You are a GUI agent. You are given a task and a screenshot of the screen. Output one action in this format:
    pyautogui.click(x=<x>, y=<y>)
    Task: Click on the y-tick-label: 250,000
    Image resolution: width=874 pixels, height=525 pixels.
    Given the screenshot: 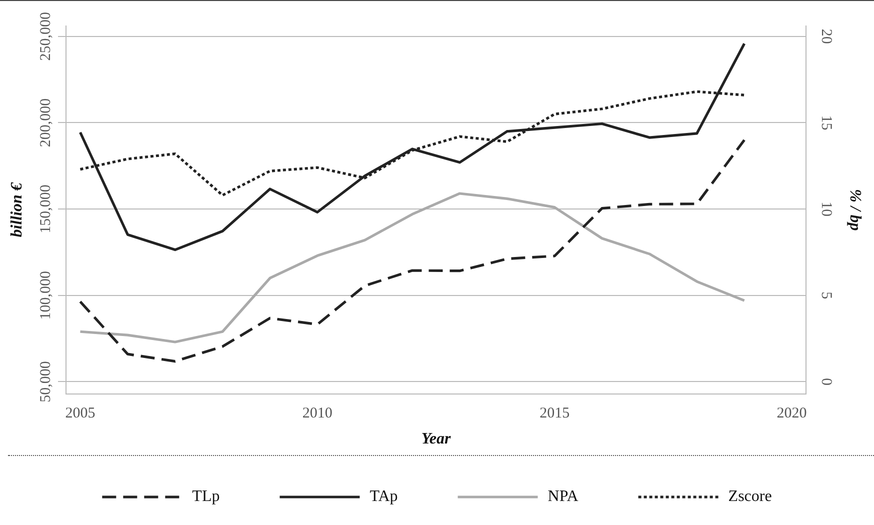 What is the action you would take?
    pyautogui.click(x=46, y=36)
    